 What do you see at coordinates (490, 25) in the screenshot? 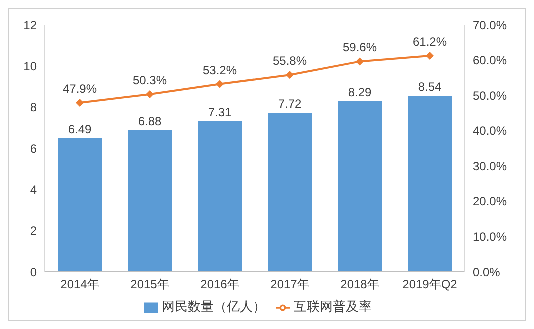
I see `y2-tick-label: 70.0%` at bounding box center [490, 25].